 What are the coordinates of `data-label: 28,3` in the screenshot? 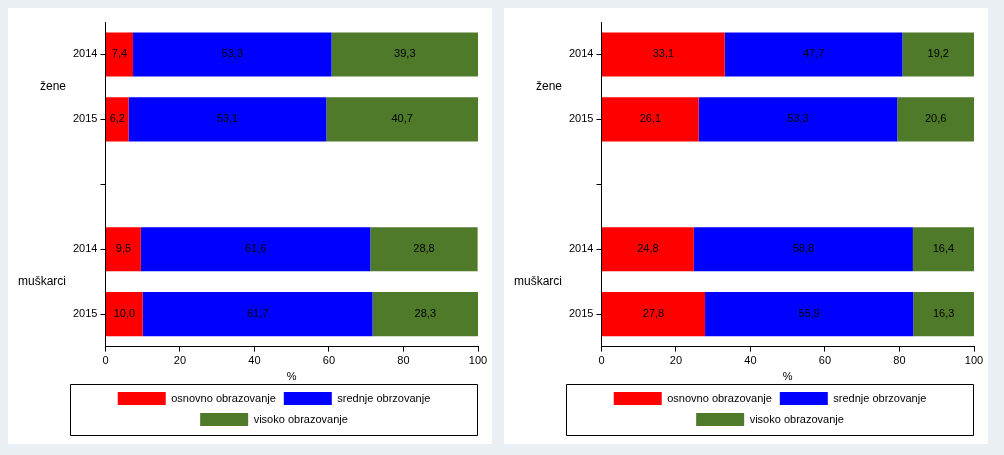 It's located at (425, 313).